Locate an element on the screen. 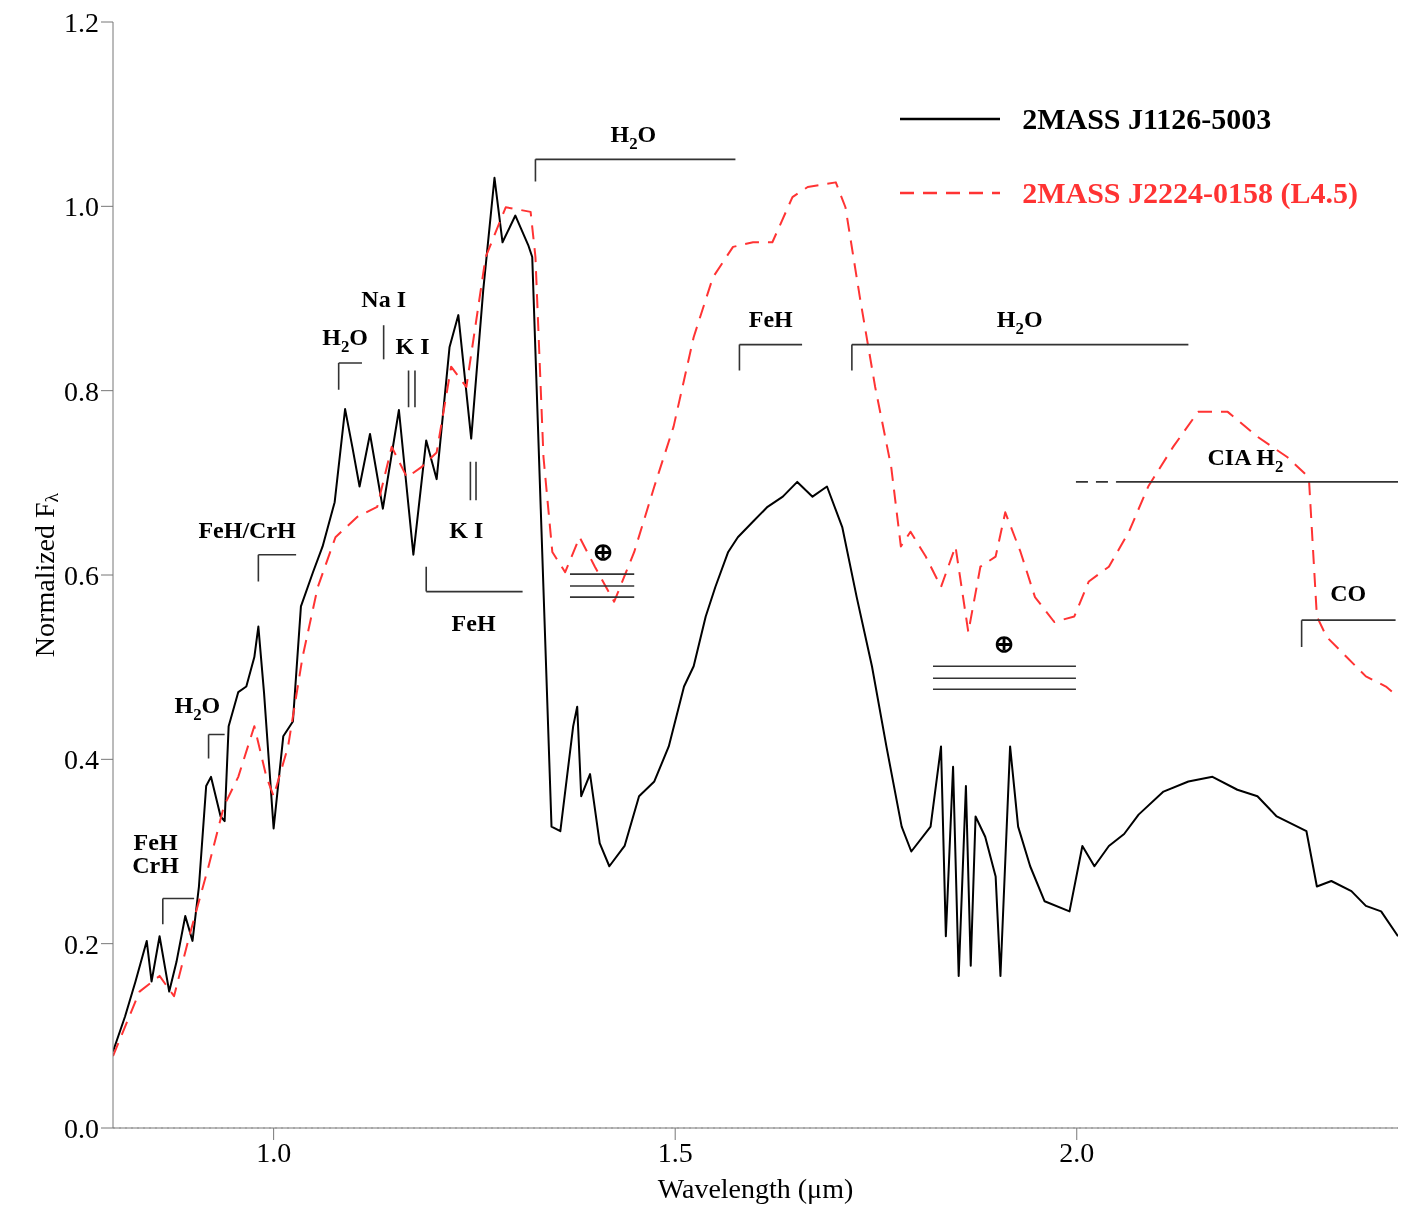 This screenshot has width=1419, height=1217. y-tick-label: 0.0 is located at coordinates (81, 1128).